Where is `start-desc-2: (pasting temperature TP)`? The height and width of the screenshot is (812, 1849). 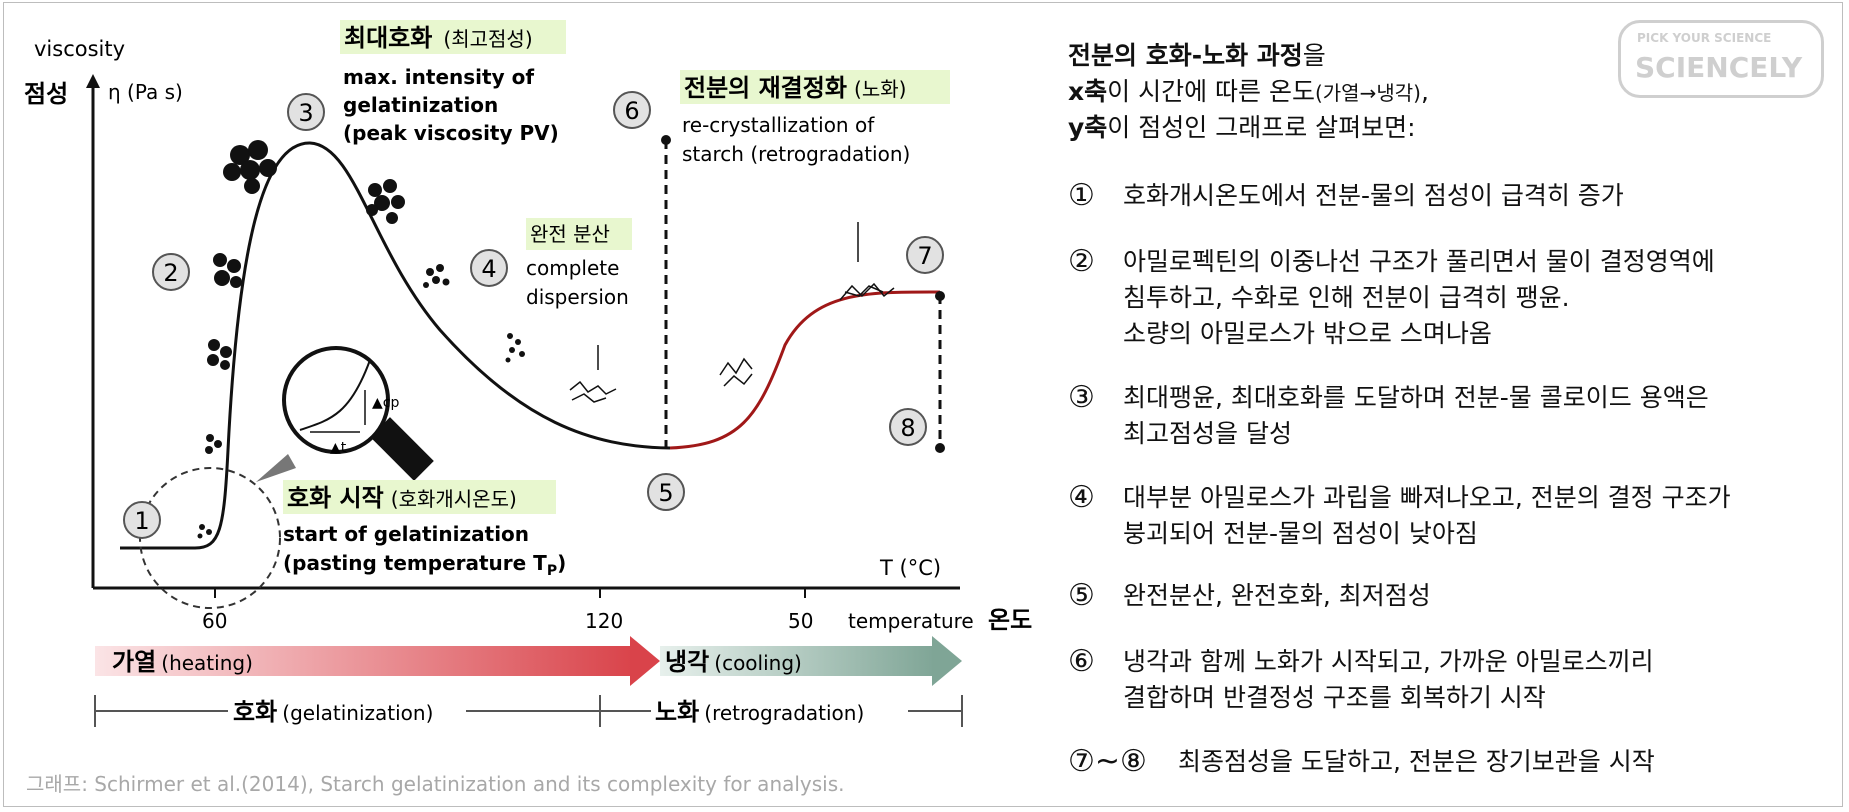
start-desc-2: (pasting temperature TP) is located at coordinates (424, 565).